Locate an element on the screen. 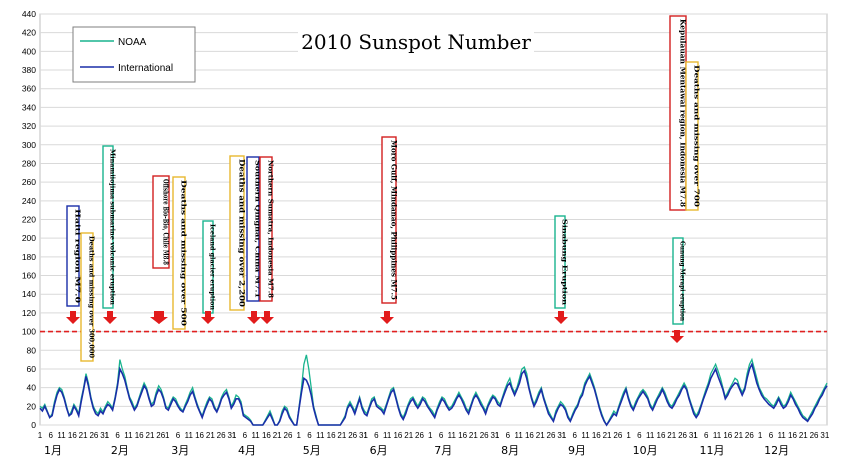 The image size is (841, 472). event-box: Sinabung Eruption is located at coordinates (561, 262).